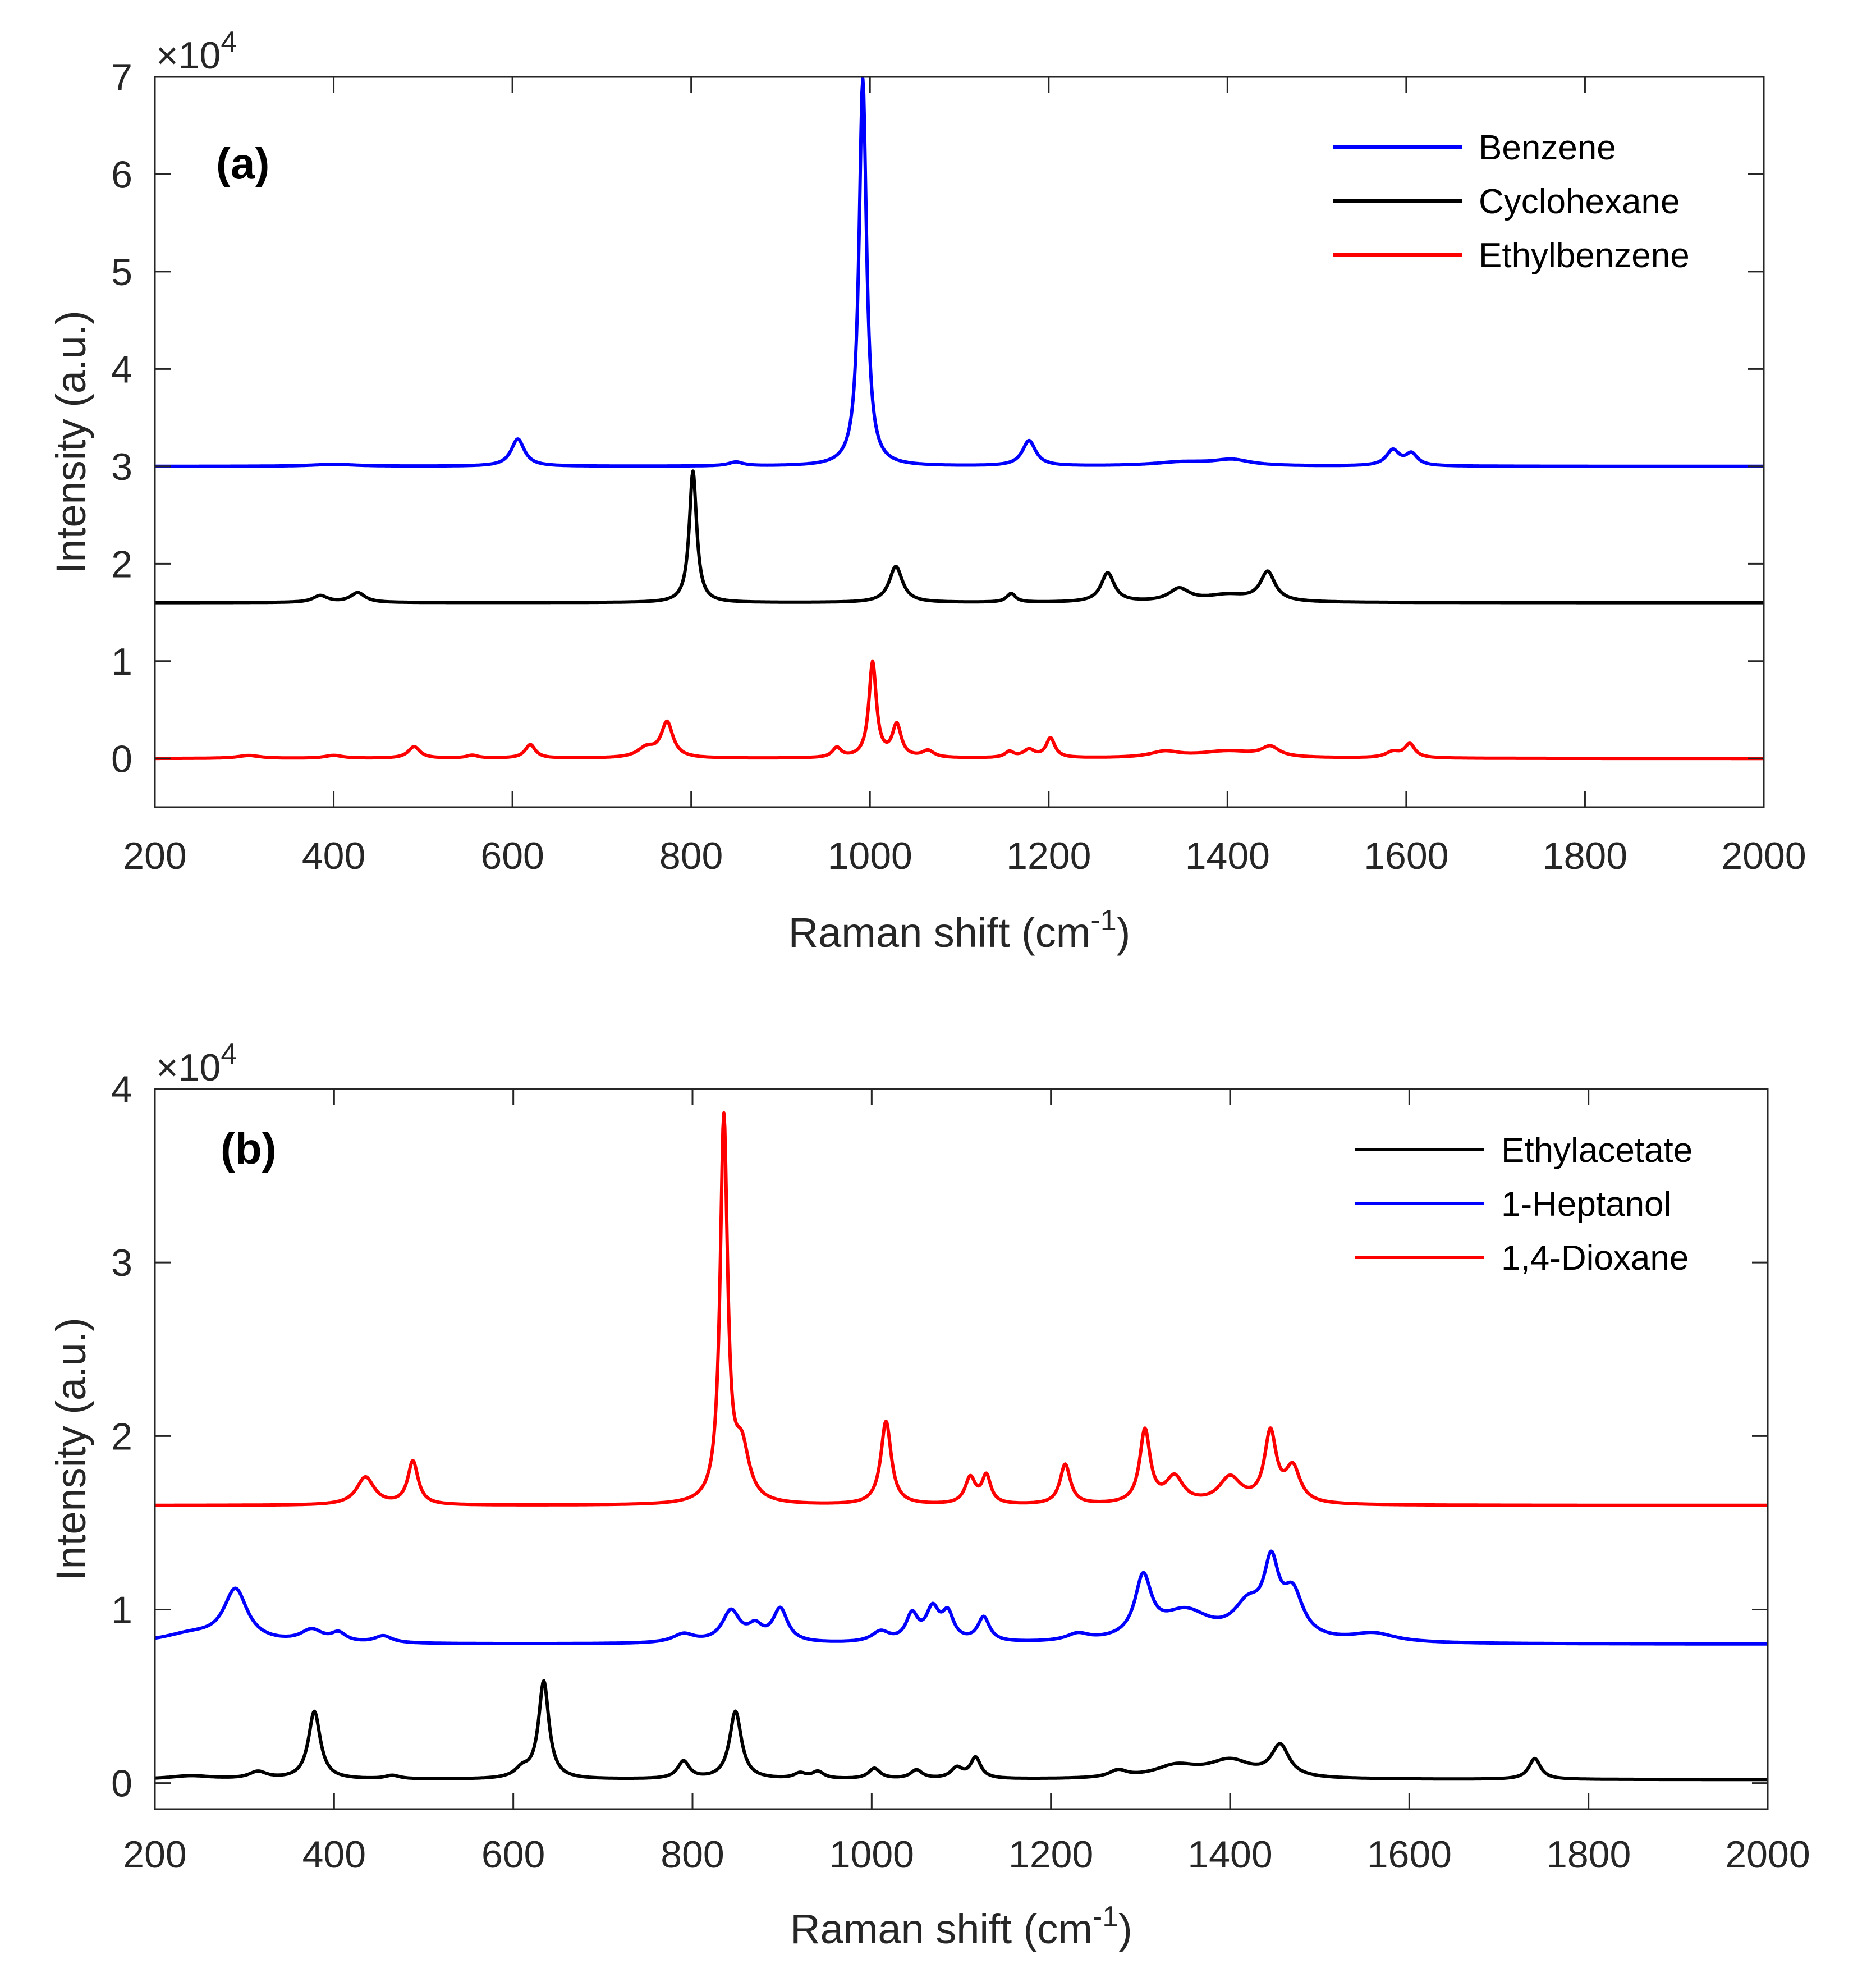 The height and width of the screenshot is (1982, 1876). What do you see at coordinates (249, 1148) in the screenshot?
I see `panel-label: (b)` at bounding box center [249, 1148].